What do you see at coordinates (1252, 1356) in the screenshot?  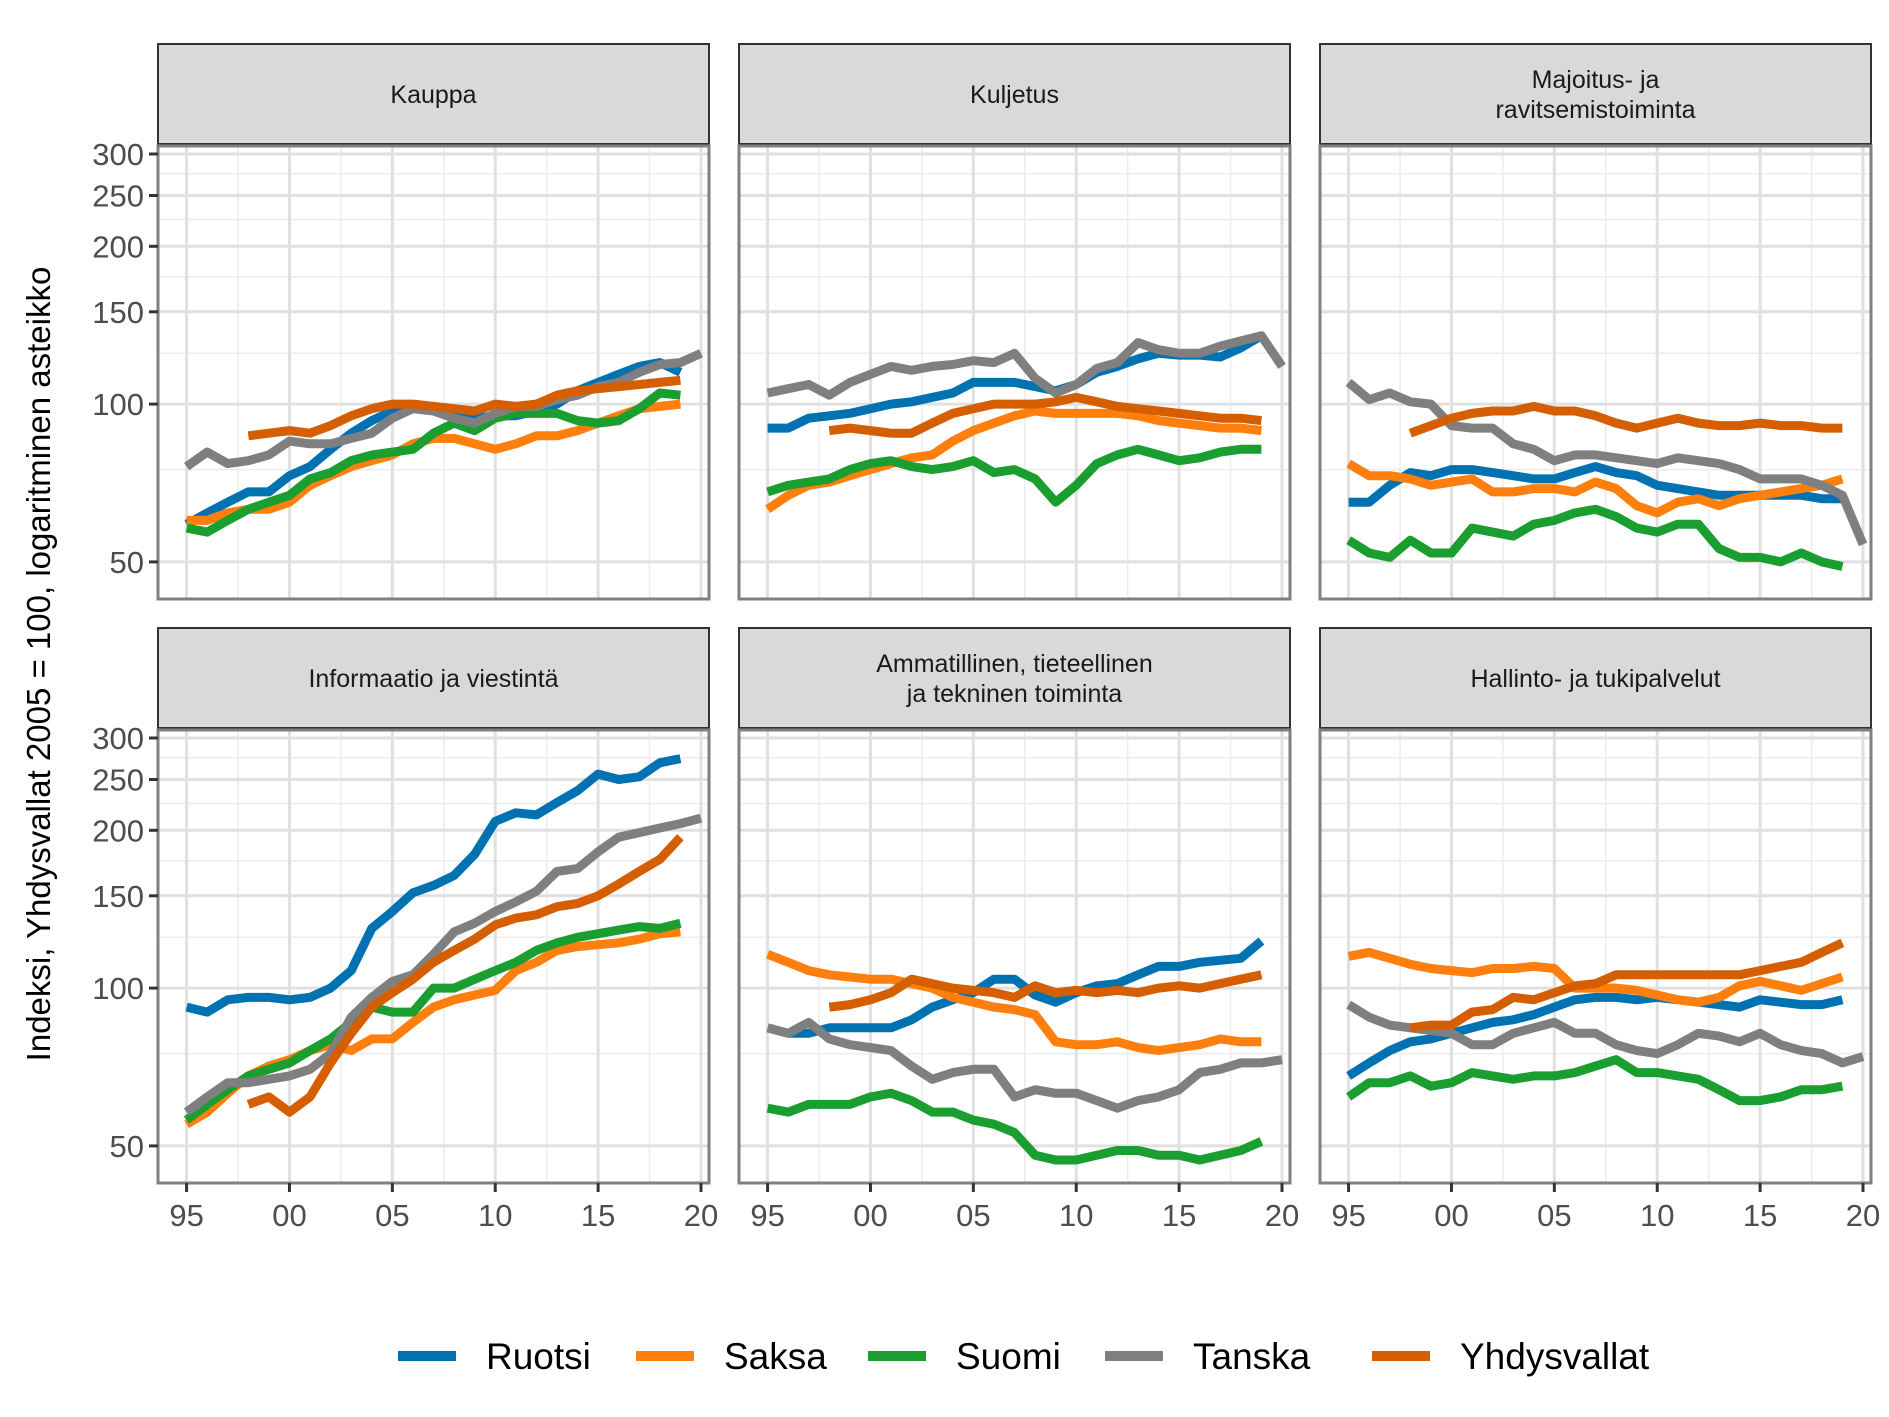 I see `legend-label-tanska: Tanska` at bounding box center [1252, 1356].